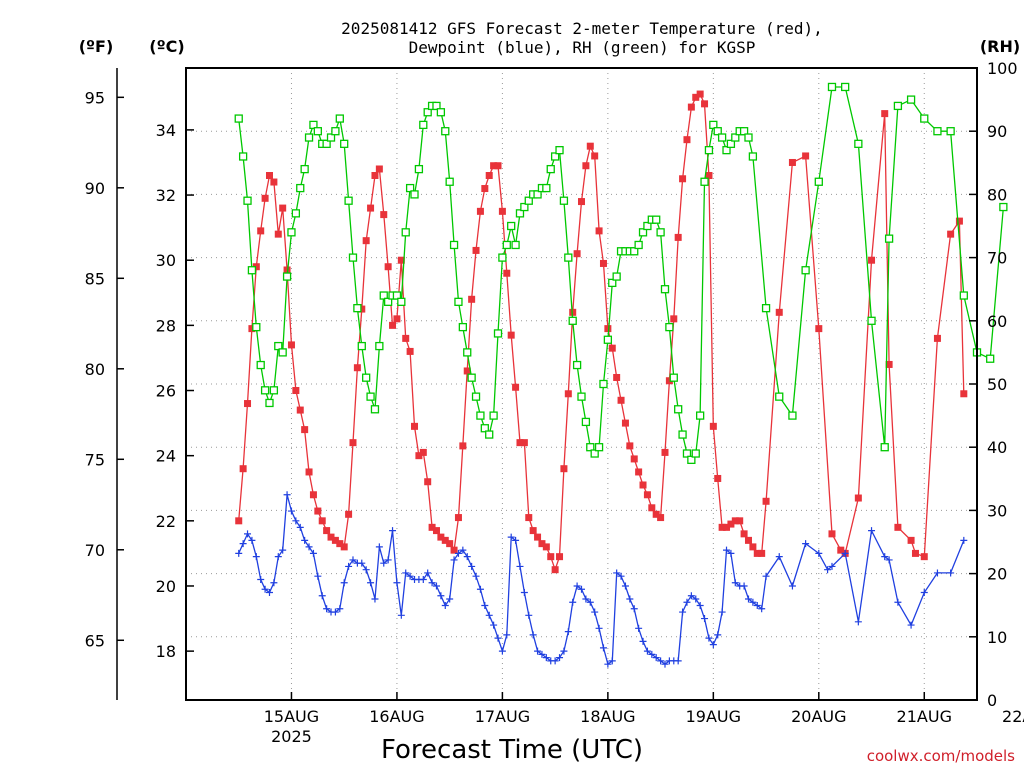  I want to click on rh-tick-label: 50, so click(997, 384).